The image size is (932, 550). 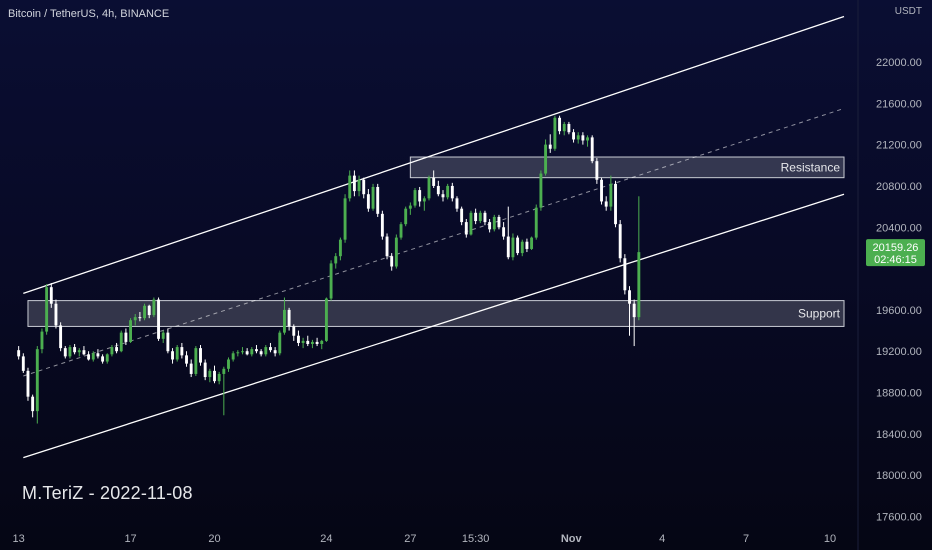 I want to click on last-price-tag, so click(x=895, y=253).